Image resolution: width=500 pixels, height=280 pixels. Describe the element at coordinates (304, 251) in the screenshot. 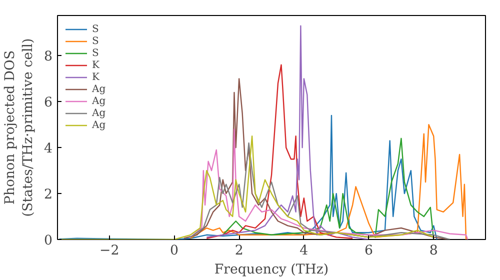

I see `x-tick-label: 4` at that location.